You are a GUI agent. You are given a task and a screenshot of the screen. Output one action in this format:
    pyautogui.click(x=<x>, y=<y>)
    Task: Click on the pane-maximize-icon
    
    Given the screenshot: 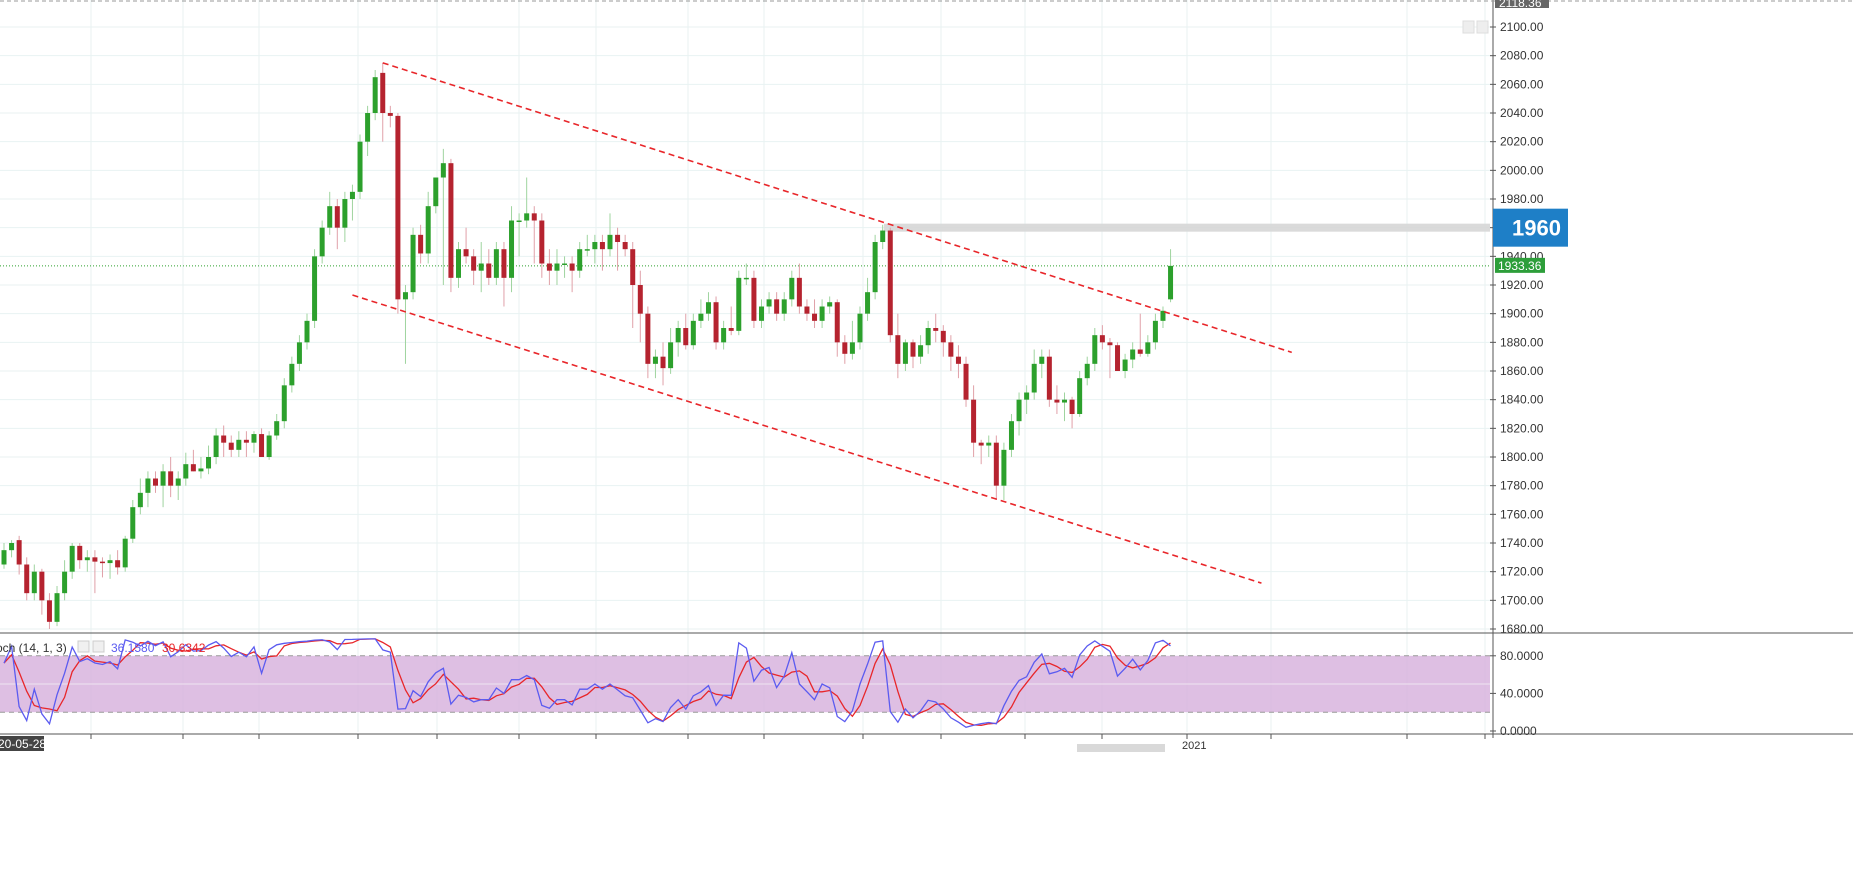 What is the action you would take?
    pyautogui.click(x=1468, y=27)
    